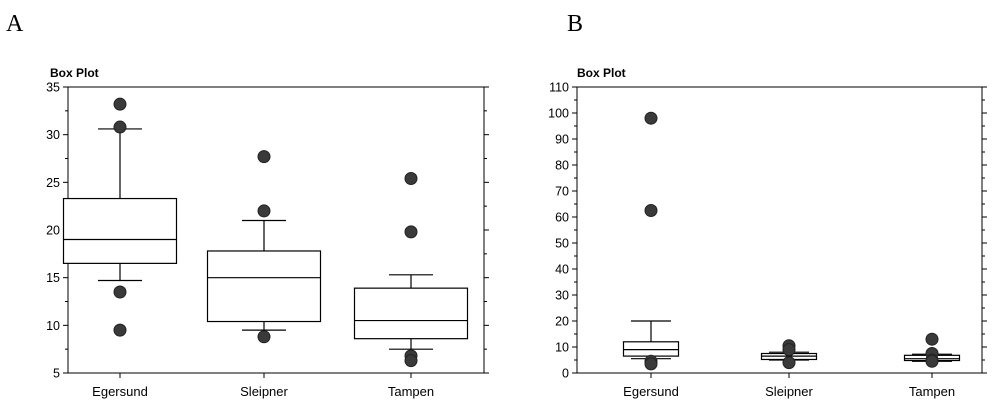 The height and width of the screenshot is (403, 1008). Describe the element at coordinates (56, 374) in the screenshot. I see `y-tick-label: 5` at that location.